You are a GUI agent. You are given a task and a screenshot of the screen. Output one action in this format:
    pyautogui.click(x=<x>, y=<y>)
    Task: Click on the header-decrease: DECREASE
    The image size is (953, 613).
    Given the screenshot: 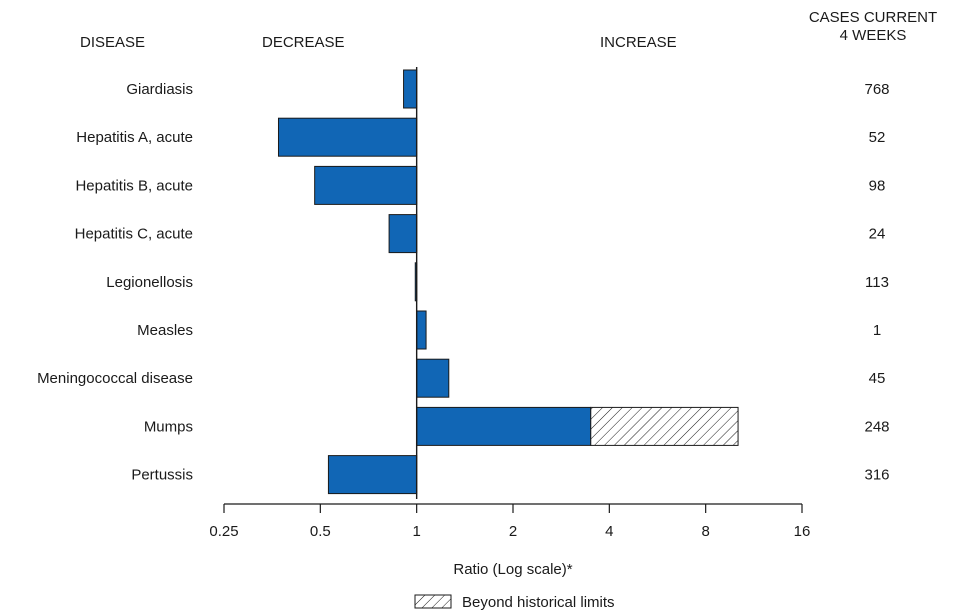 What is the action you would take?
    pyautogui.click(x=303, y=42)
    